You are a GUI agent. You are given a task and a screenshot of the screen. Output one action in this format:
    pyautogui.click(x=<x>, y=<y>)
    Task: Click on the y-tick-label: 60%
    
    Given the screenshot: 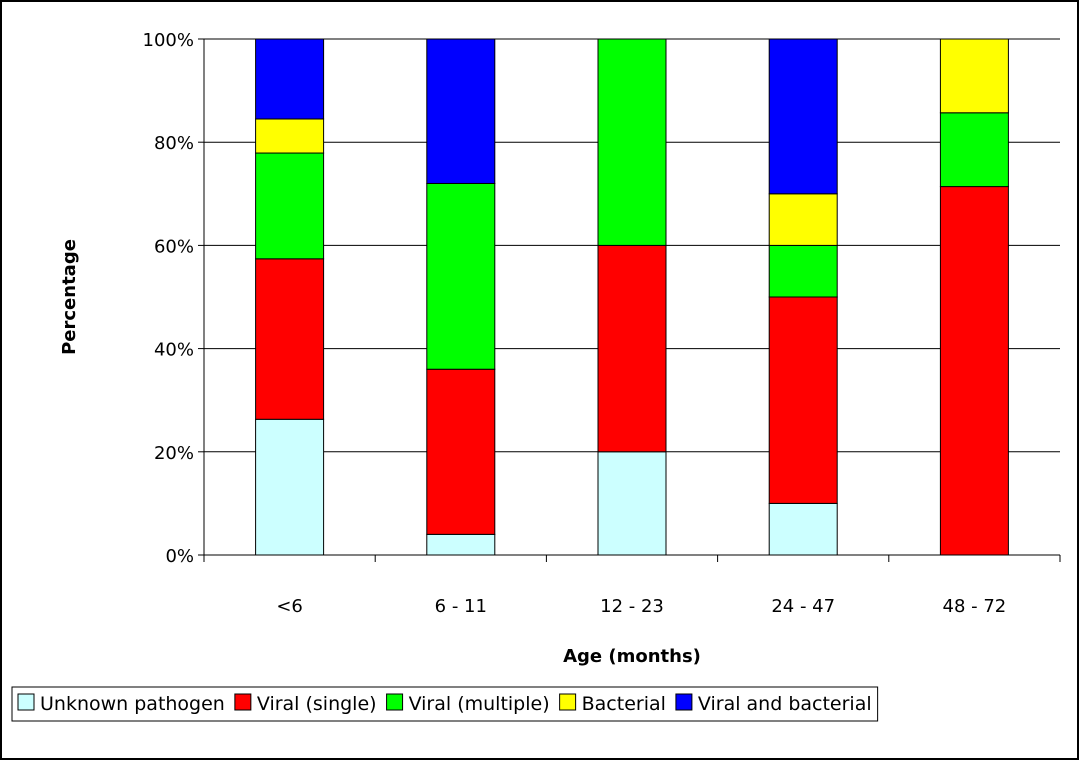 What is the action you would take?
    pyautogui.click(x=174, y=246)
    